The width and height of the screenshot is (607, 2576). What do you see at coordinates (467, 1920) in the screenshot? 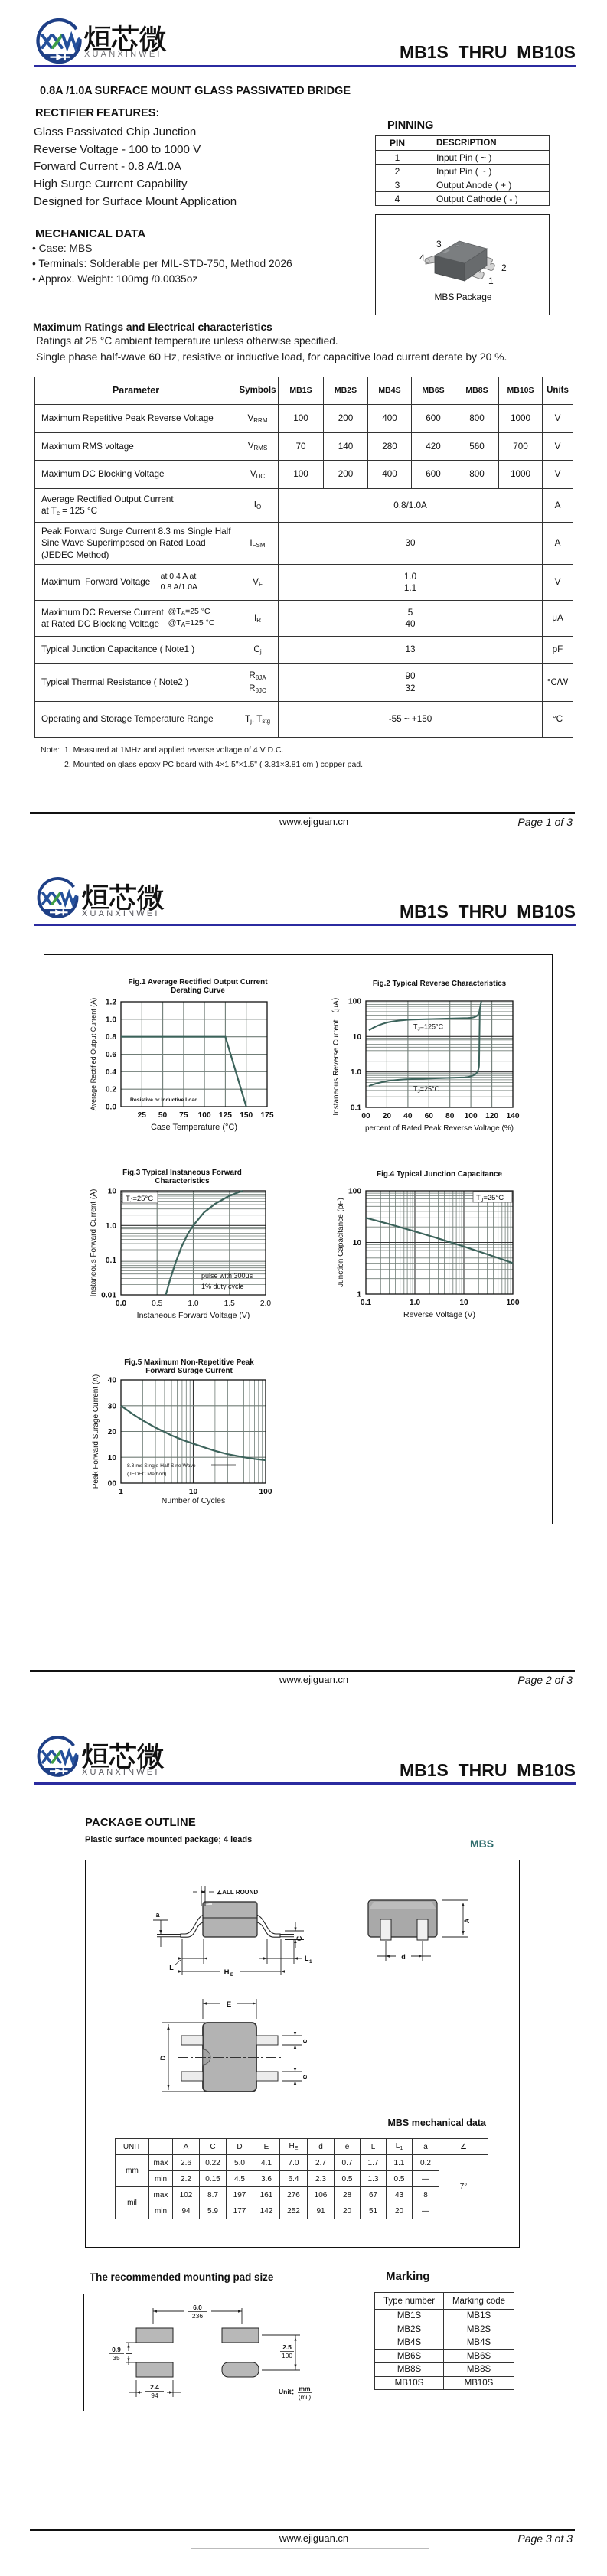
I see `svg-text: A` at bounding box center [467, 1920].